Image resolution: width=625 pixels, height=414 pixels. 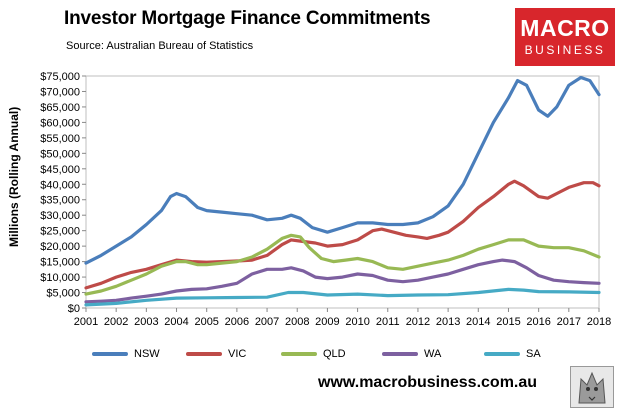 I want to click on wolf-logo-icon, so click(x=592, y=387).